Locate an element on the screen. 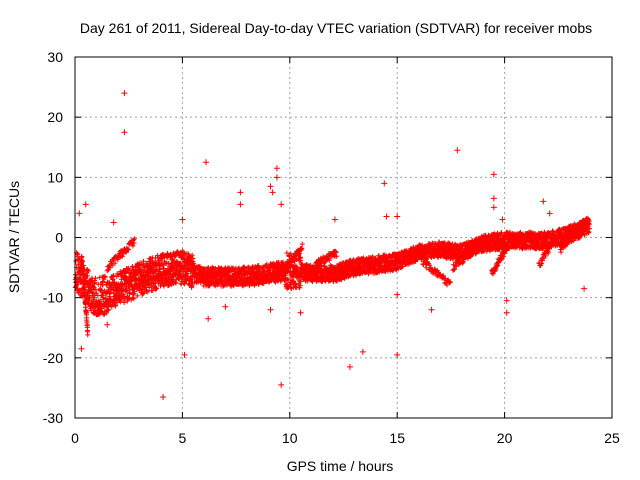  y-tick-label: 10 is located at coordinates (55, 177).